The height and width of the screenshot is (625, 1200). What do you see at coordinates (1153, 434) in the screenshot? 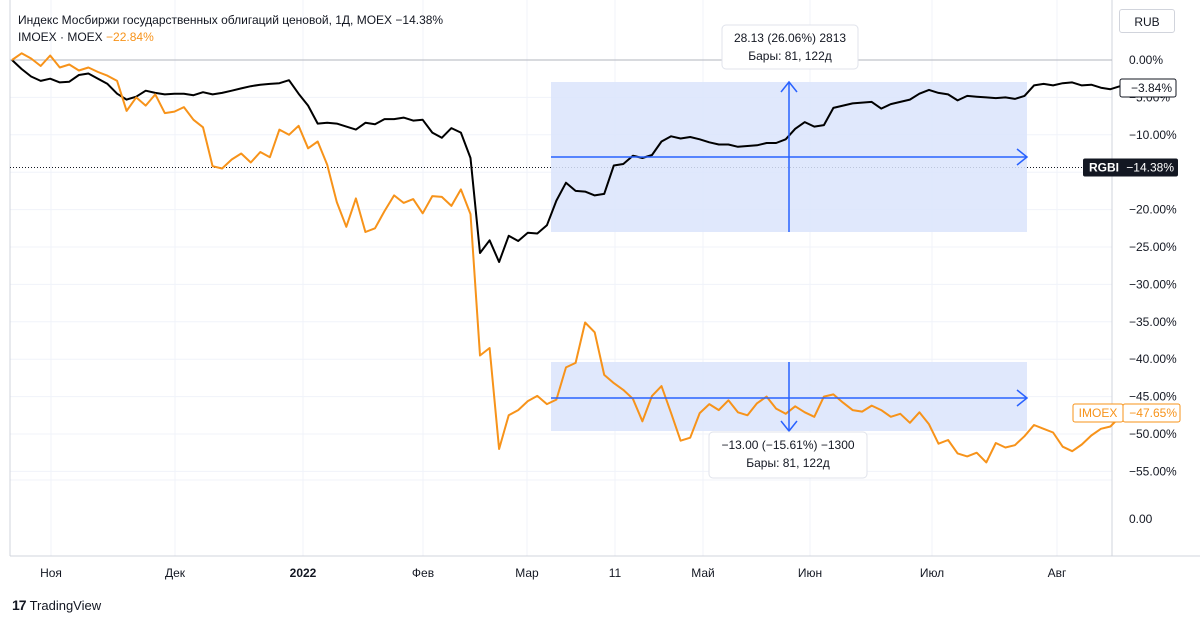
I see `y-tick-label: −50.00%` at bounding box center [1153, 434].